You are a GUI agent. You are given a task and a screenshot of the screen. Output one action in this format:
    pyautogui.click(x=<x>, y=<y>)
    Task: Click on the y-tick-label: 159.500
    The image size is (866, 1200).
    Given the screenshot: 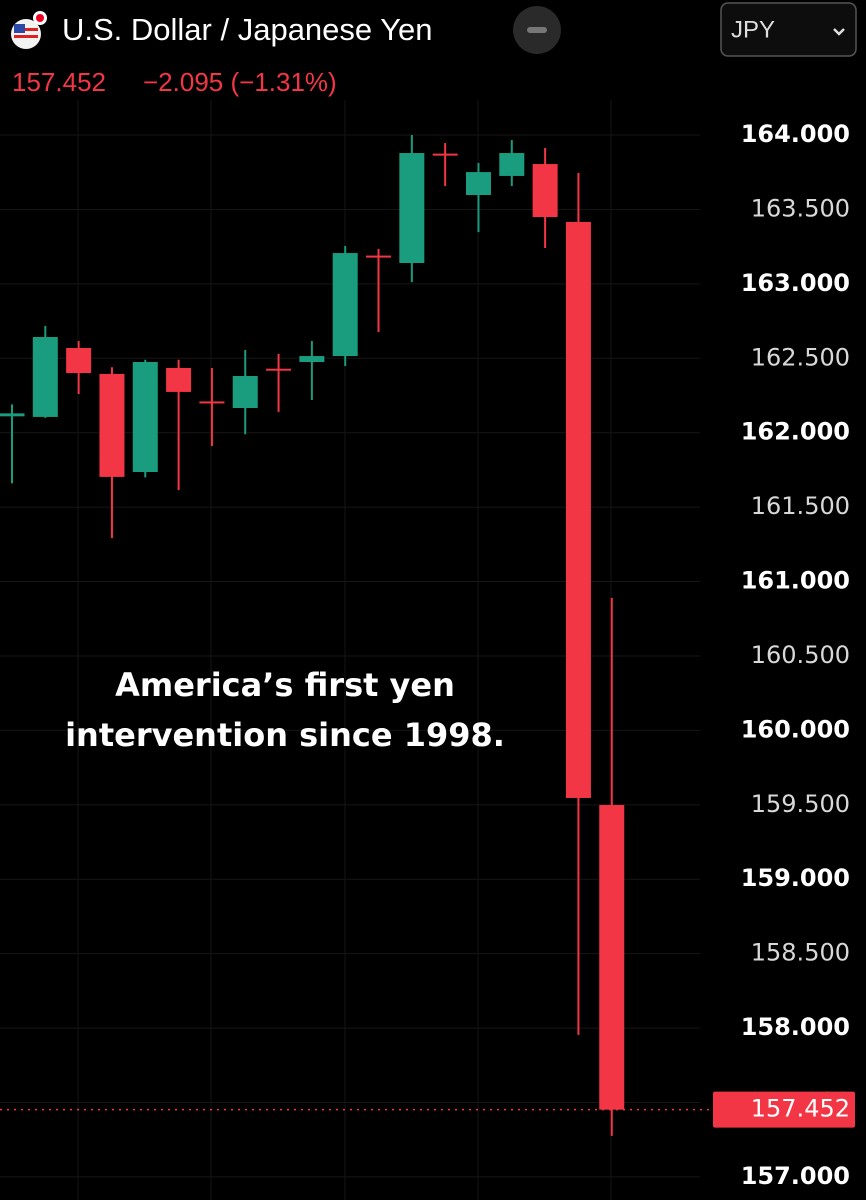 What is the action you would take?
    pyautogui.click(x=800, y=804)
    